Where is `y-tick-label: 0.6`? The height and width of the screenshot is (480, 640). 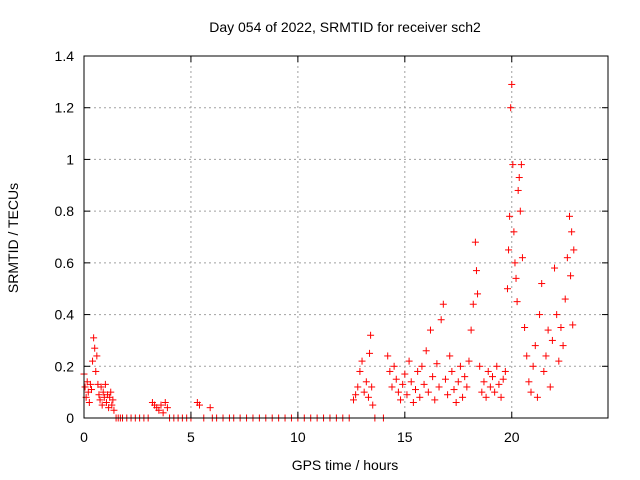
y-tick-label: 0.6 is located at coordinates (65, 263).